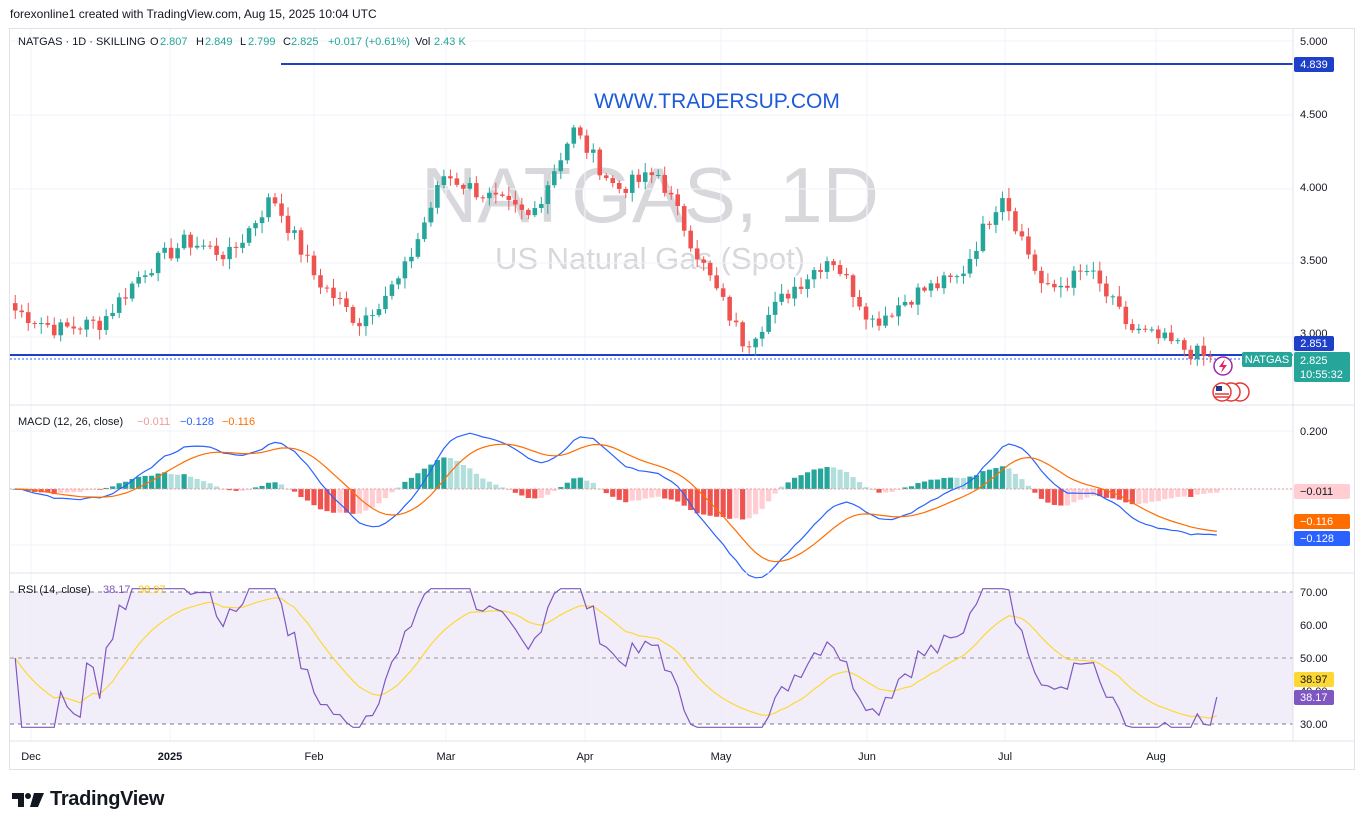 This screenshot has width=1364, height=829. Describe the element at coordinates (1314, 593) in the screenshot. I see `rsi-tick: 70.00` at that location.